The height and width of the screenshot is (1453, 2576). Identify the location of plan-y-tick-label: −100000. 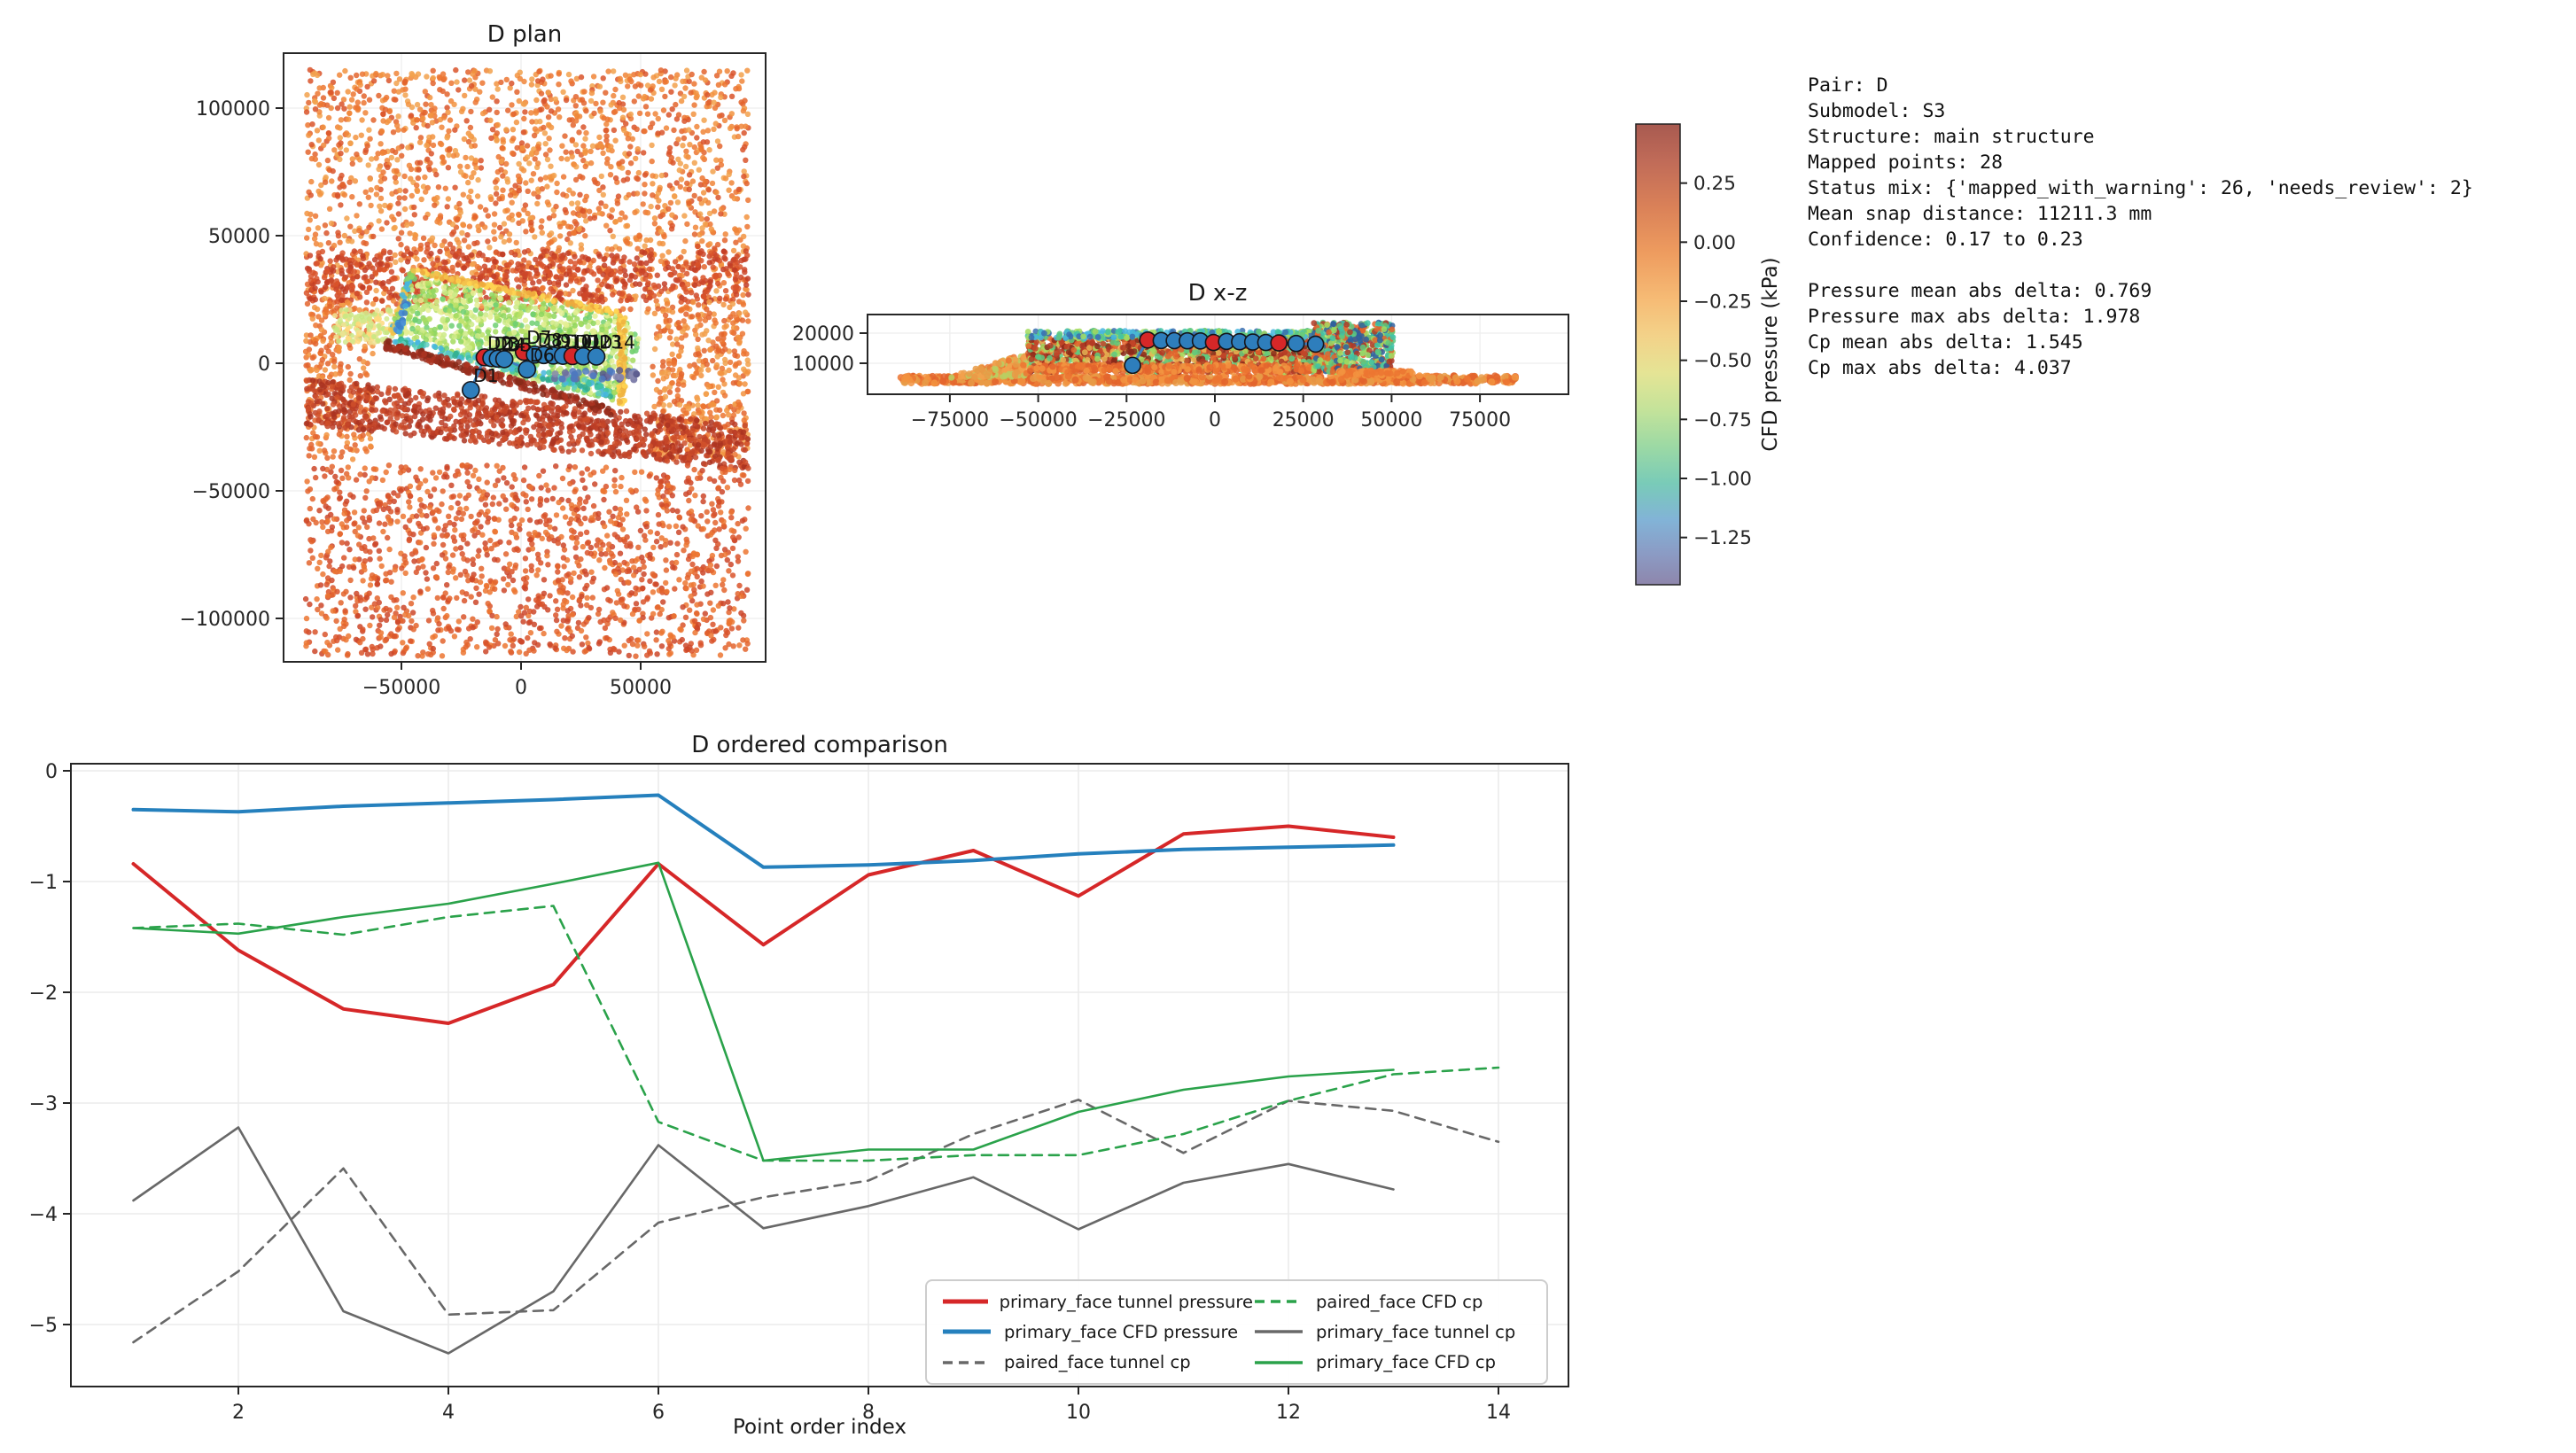
(225, 620).